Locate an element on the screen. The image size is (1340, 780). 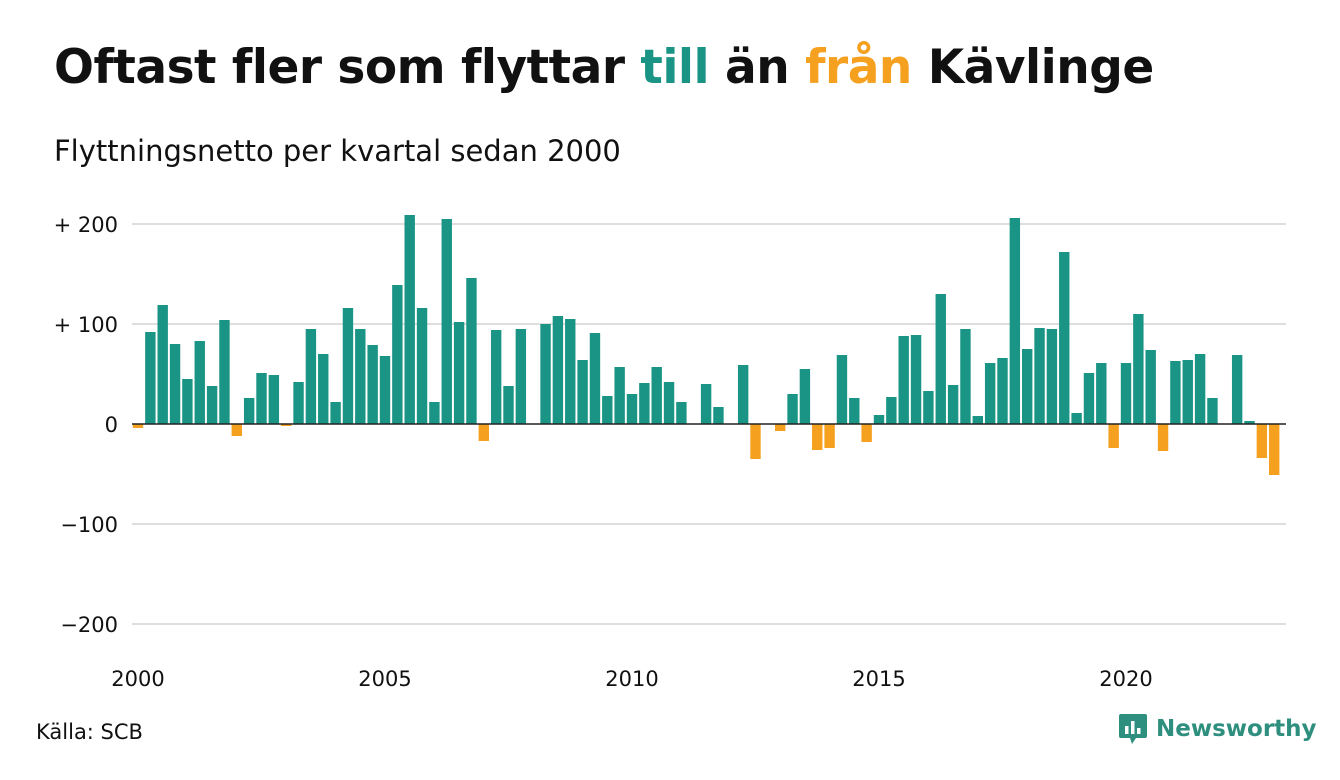
title-part-3: Kävlinge is located at coordinates (1032, 67).